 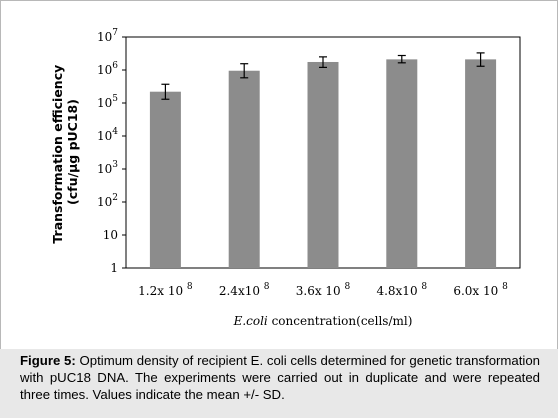 I want to click on x-tick-label: 6.0x 10 8, so click(x=480, y=290).